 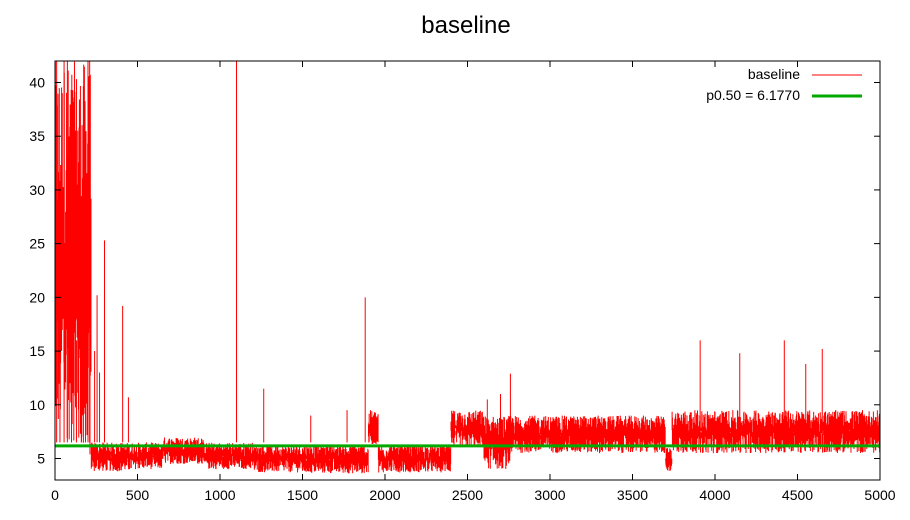 I want to click on y-tick-label: 10, so click(x=37, y=405).